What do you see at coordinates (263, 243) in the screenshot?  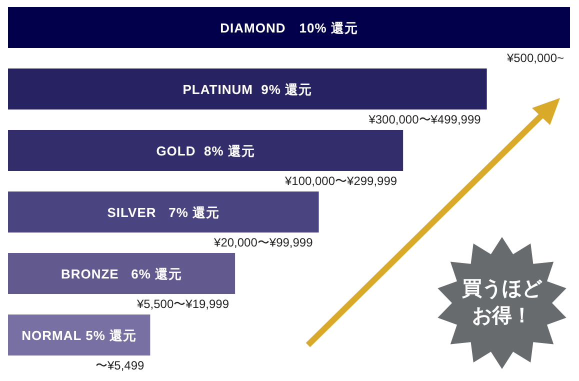 I see `annotation: ¥20,000〜¥99,999` at bounding box center [263, 243].